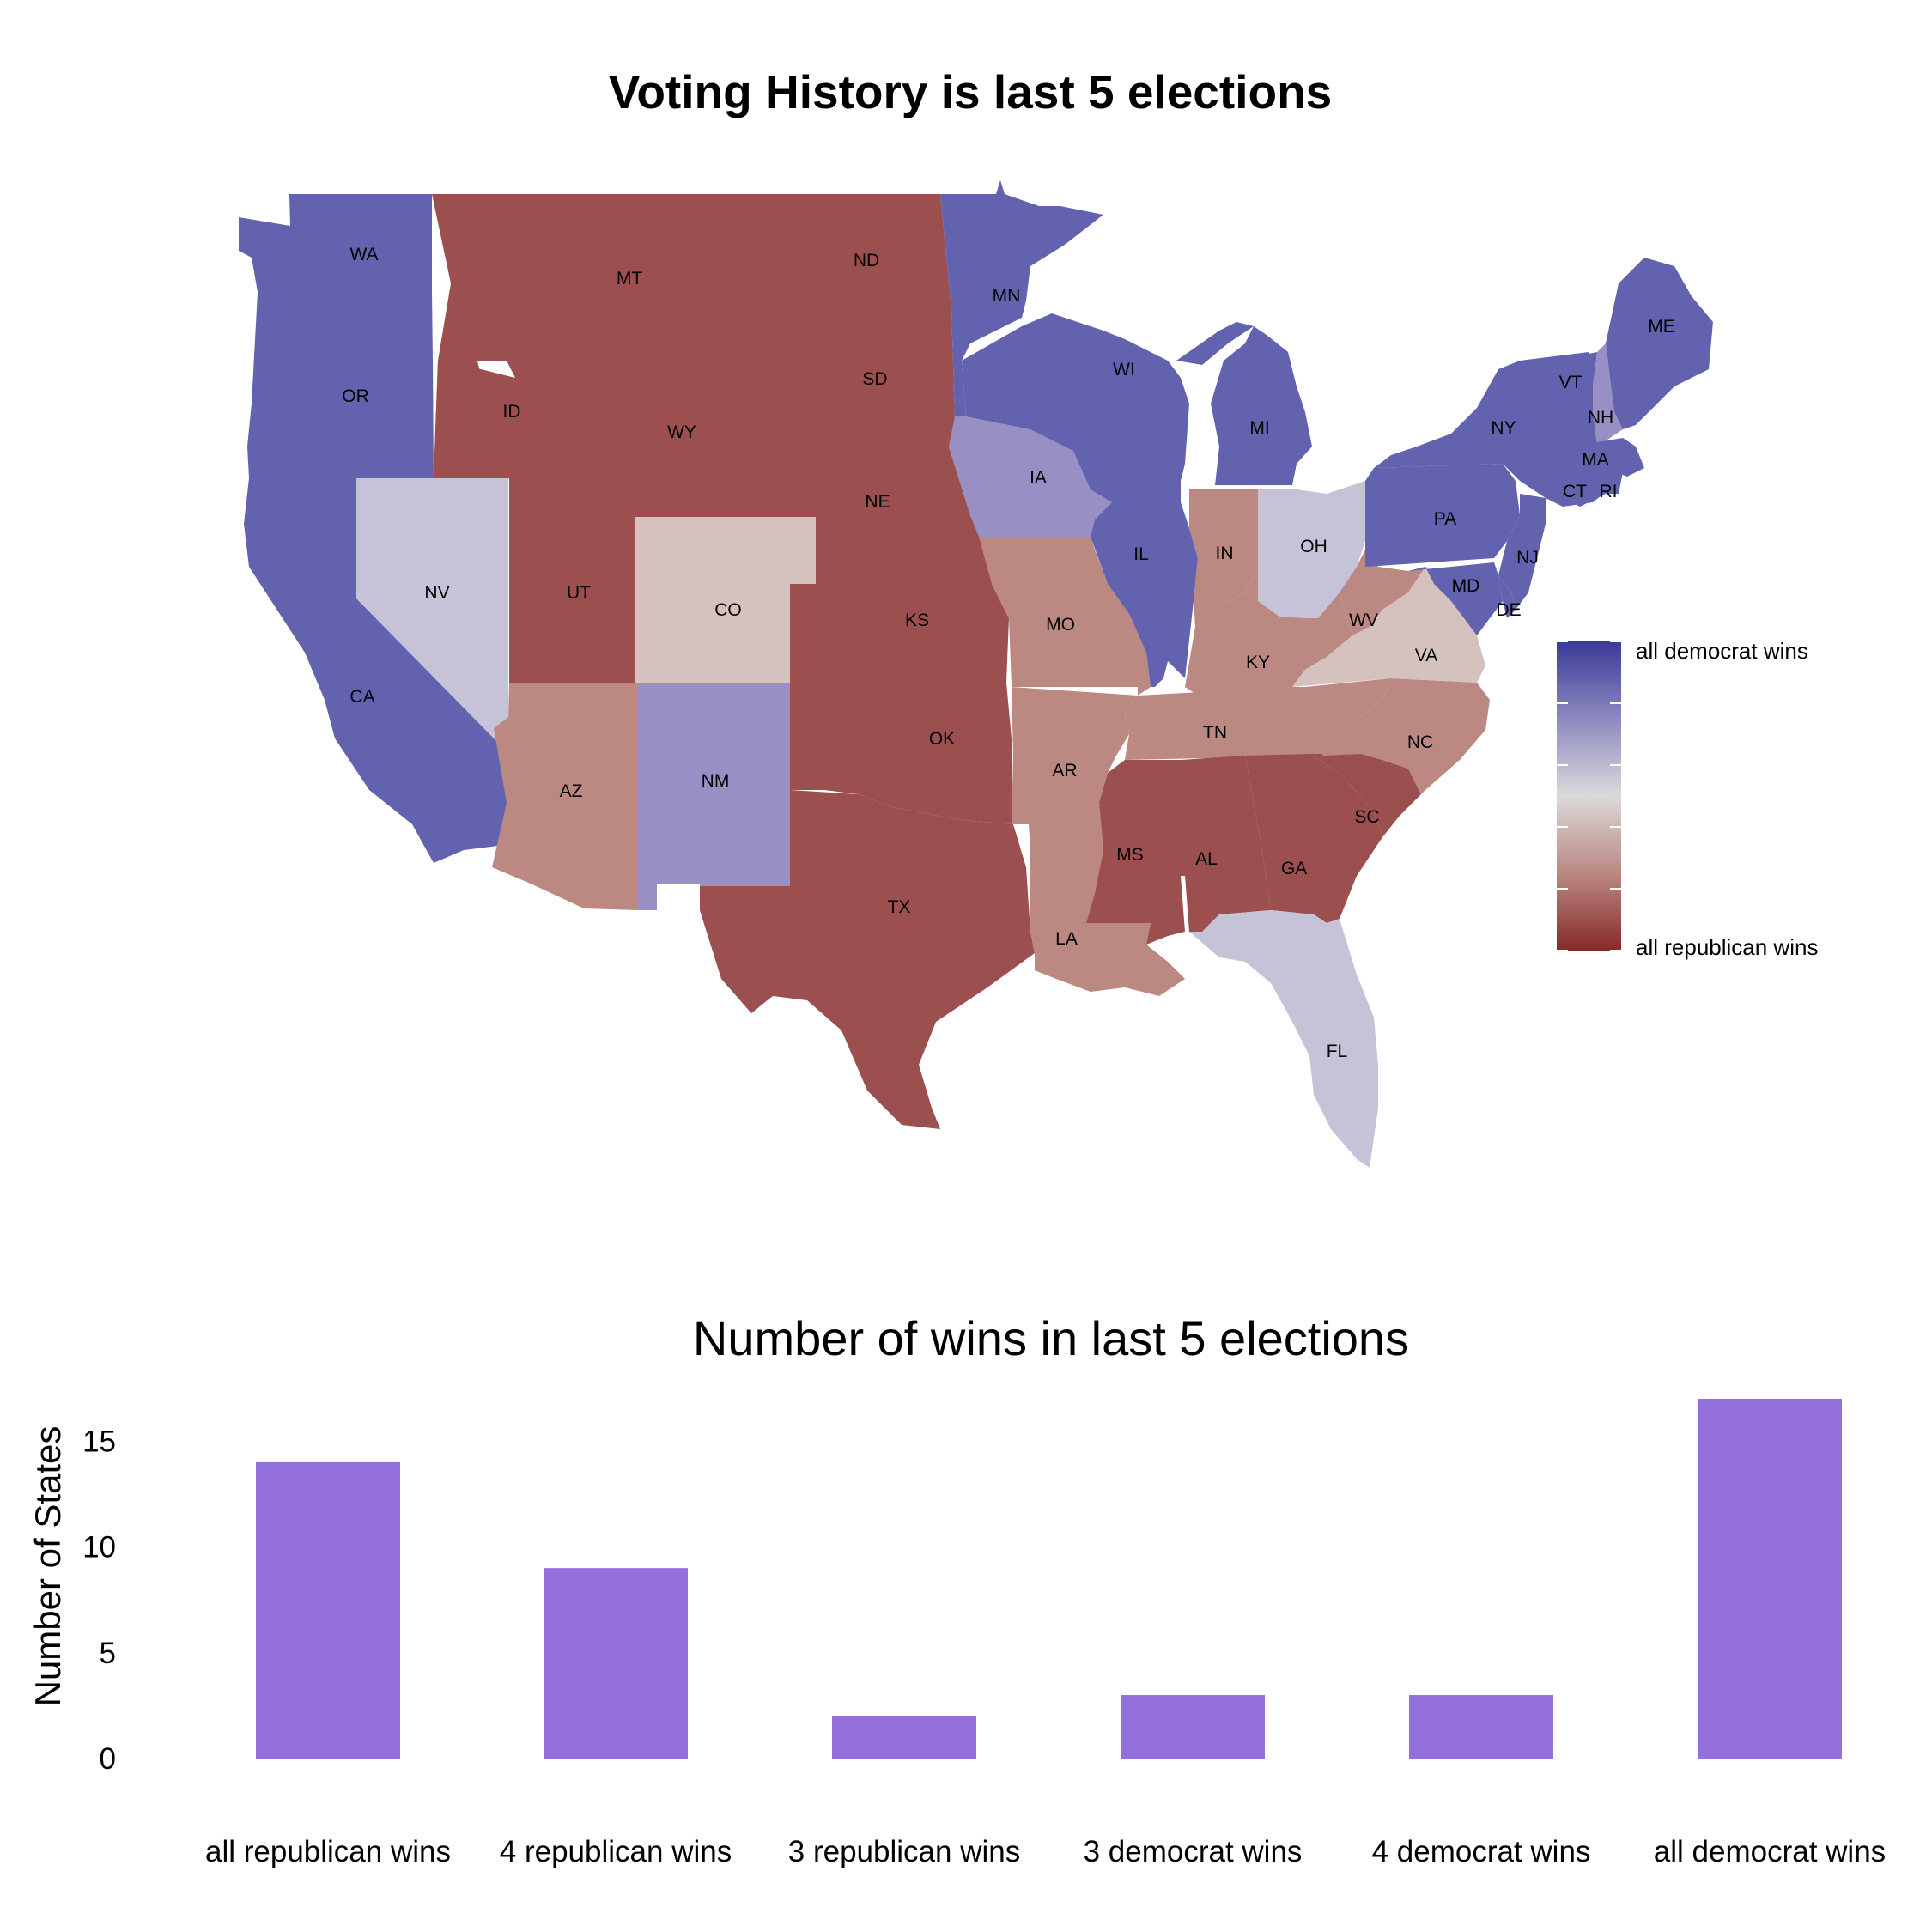 The image size is (1932, 1932). I want to click on state-SD, so click(888, 378).